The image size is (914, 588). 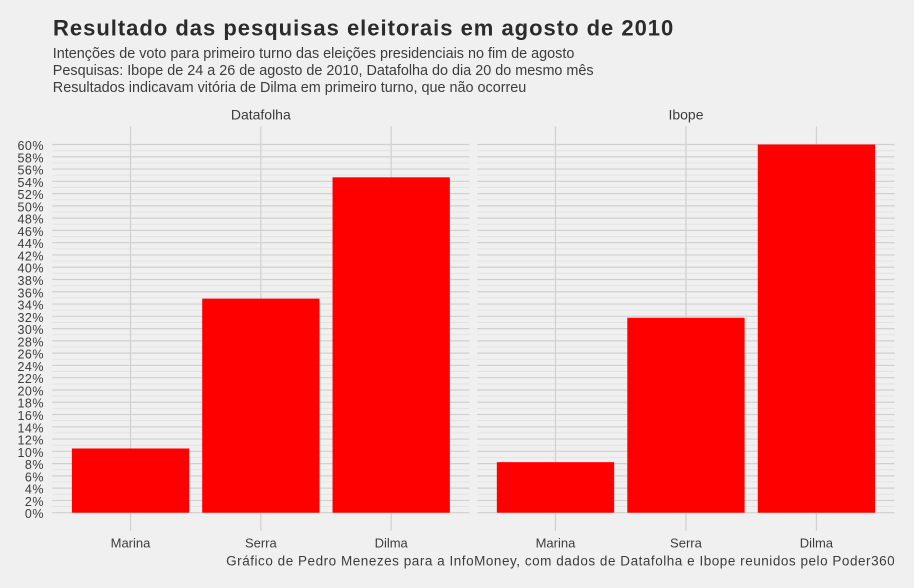 I want to click on svg-text: 46%, so click(x=30, y=232).